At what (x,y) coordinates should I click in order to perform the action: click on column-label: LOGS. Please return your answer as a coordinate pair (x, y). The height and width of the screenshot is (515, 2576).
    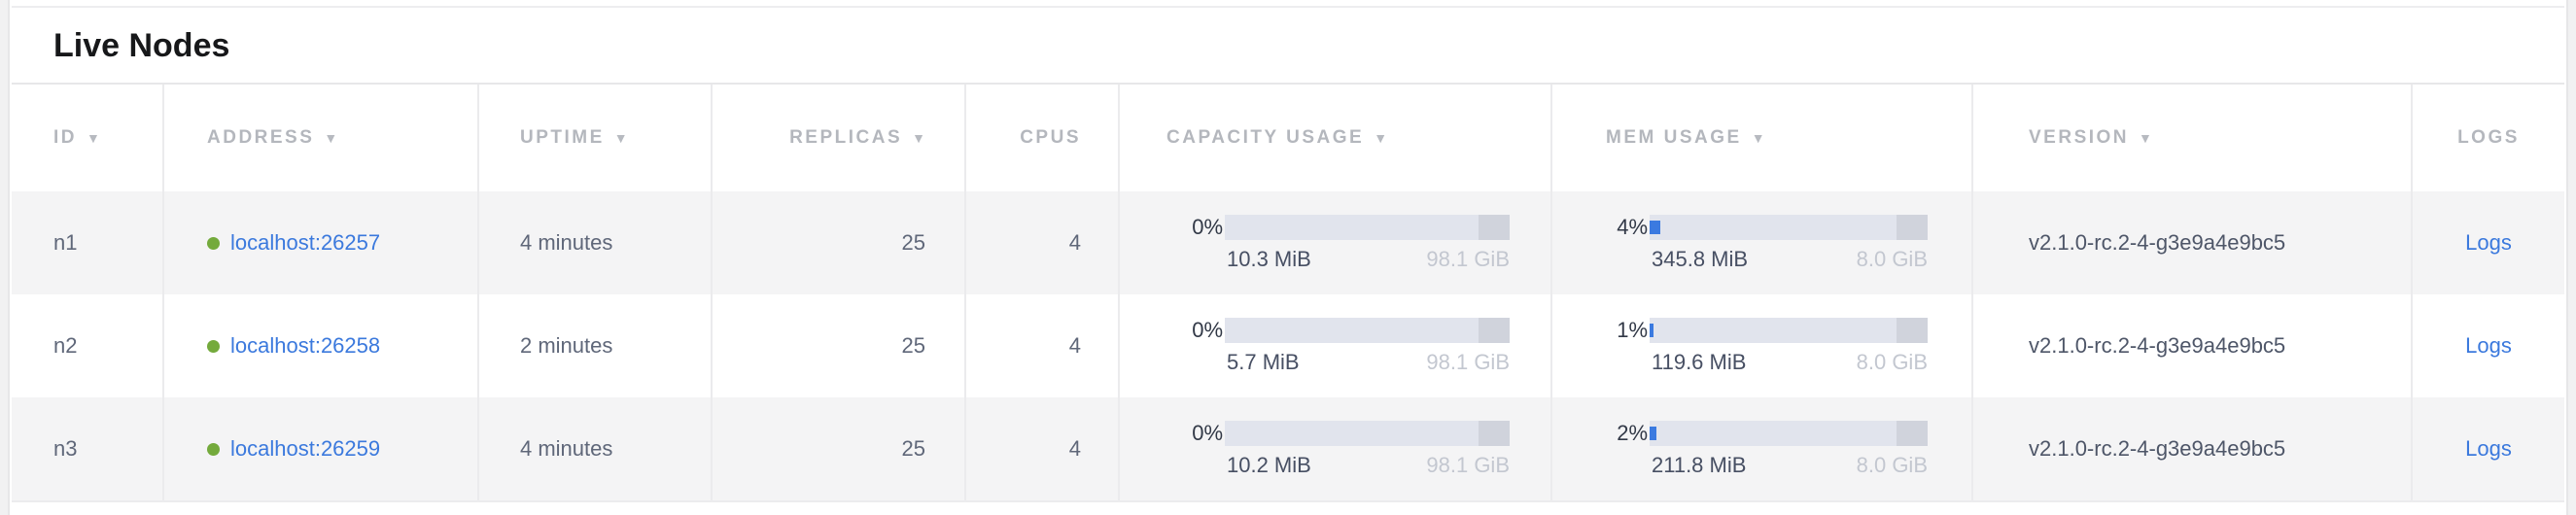
    Looking at the image, I should click on (2488, 137).